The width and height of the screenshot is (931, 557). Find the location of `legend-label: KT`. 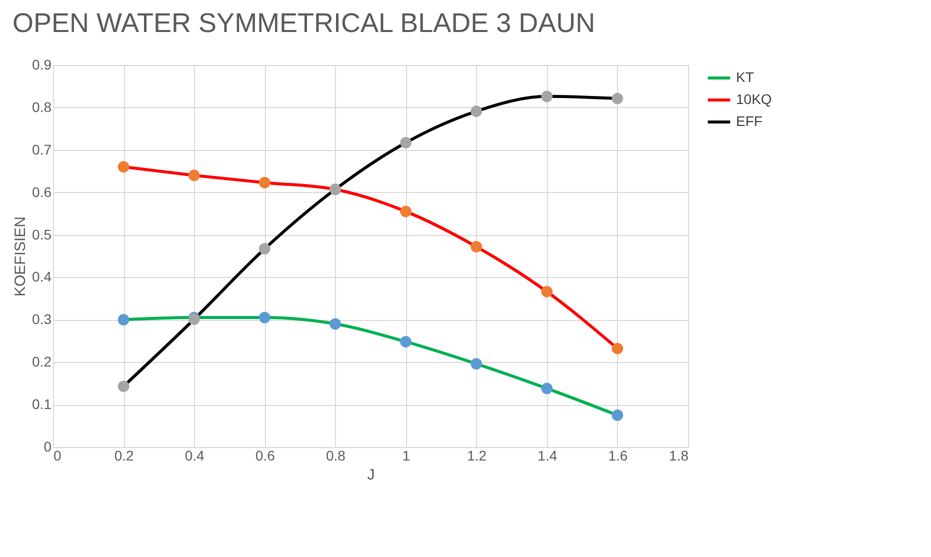

legend-label: KT is located at coordinates (745, 77).